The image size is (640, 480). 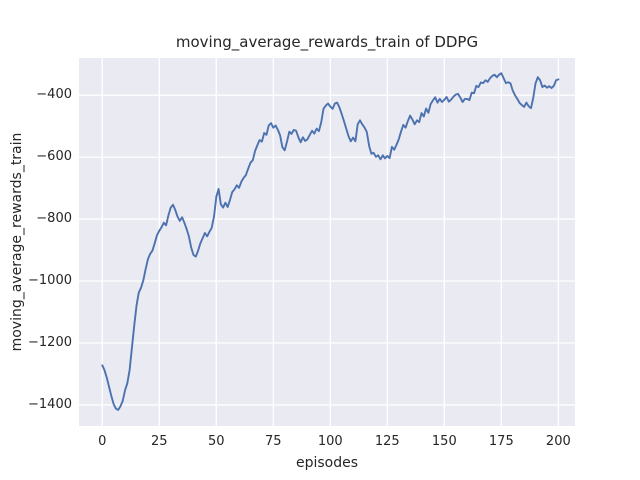 I want to click on x-tick-label: 200, so click(x=558, y=441).